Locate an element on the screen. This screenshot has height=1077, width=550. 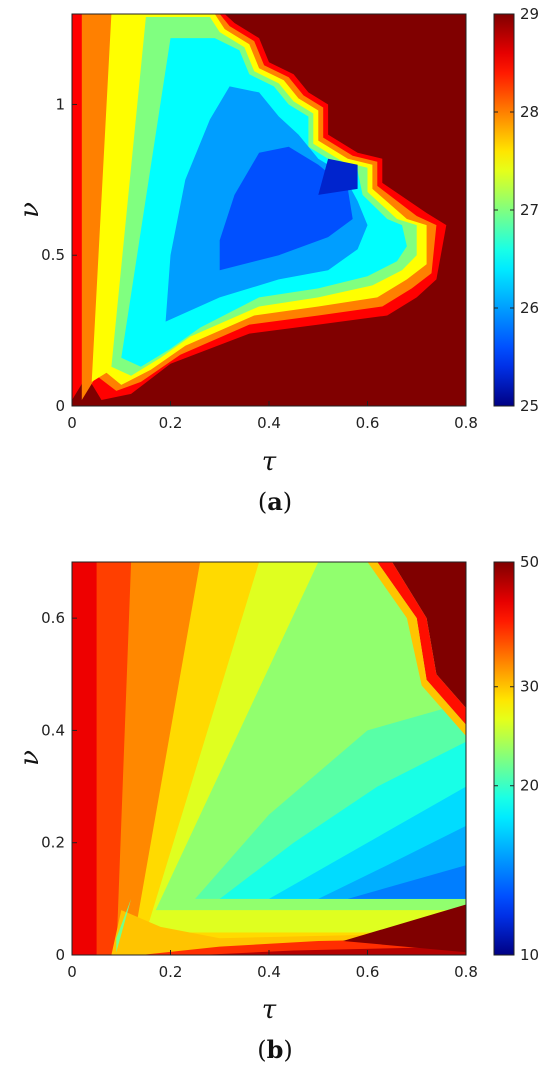
panel-b-x-tick-label-1: 0.2 is located at coordinates (171, 972).